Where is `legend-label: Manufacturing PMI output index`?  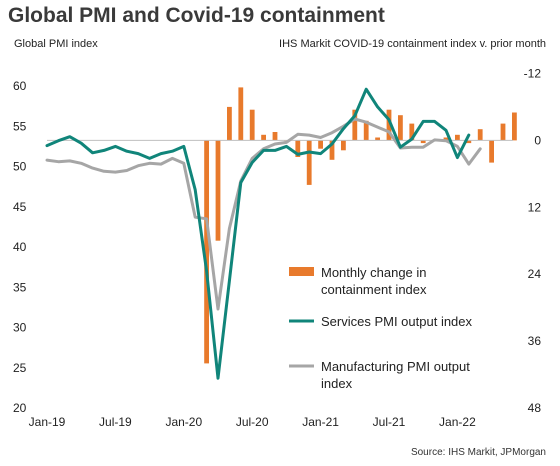 legend-label: Manufacturing PMI output index is located at coordinates (395, 375).